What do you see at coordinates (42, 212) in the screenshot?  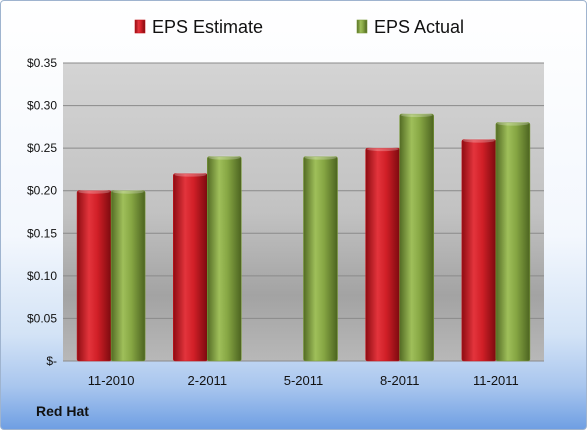 I see `y-axis-ticks: $- $0.05 $0.10 $0.15 $0.20 $0.25 $0.30 $0.35` at bounding box center [42, 212].